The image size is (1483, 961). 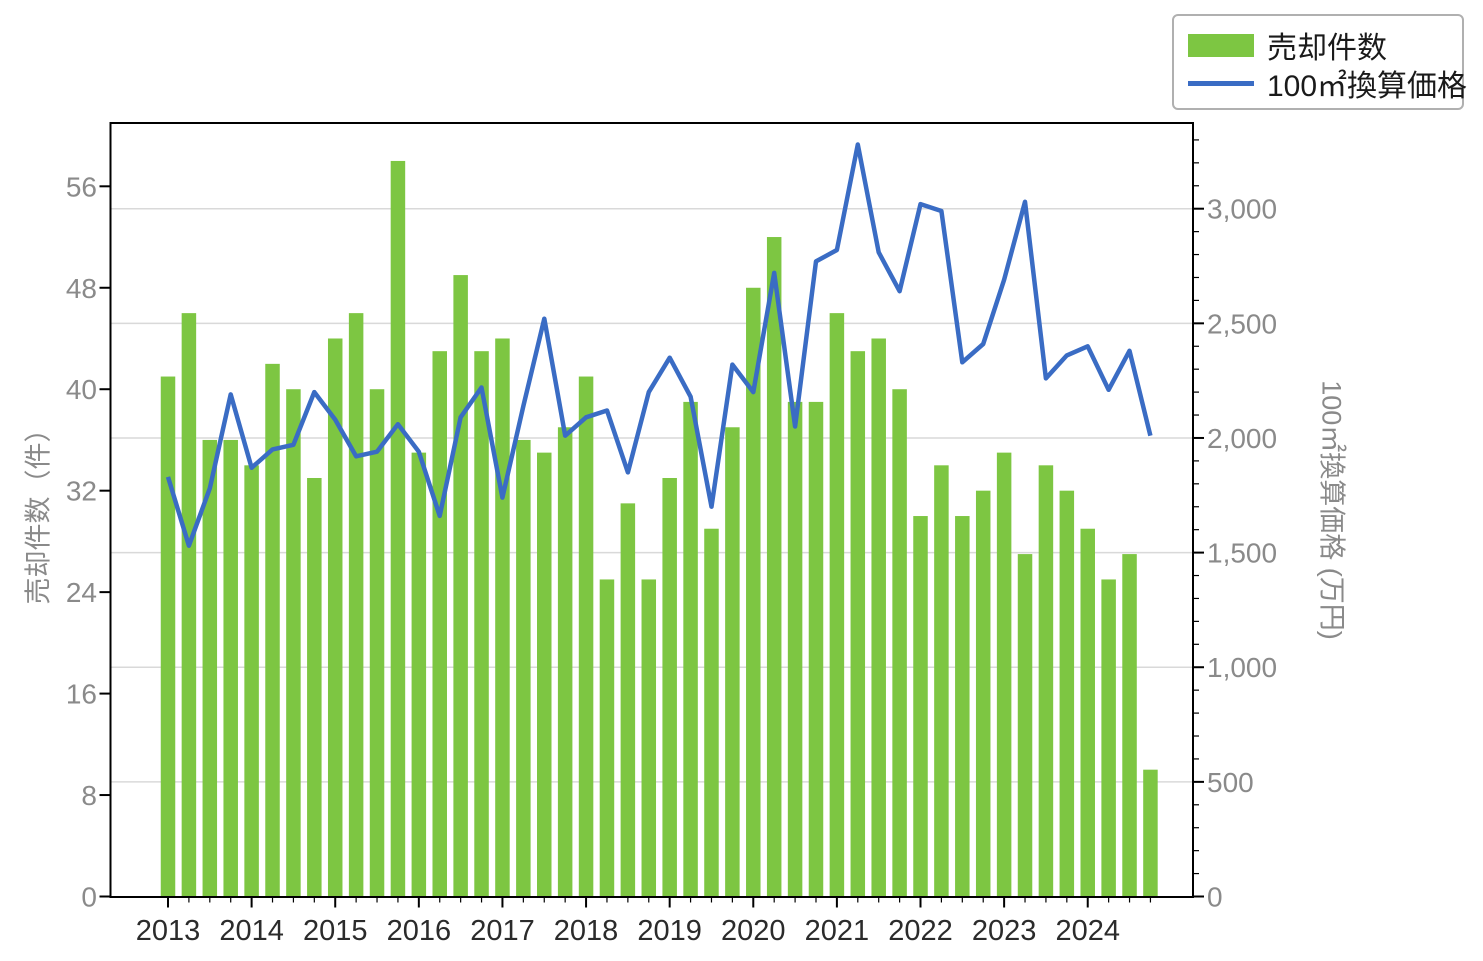 I want to click on line-swatch-icon, so click(x=1221, y=83).